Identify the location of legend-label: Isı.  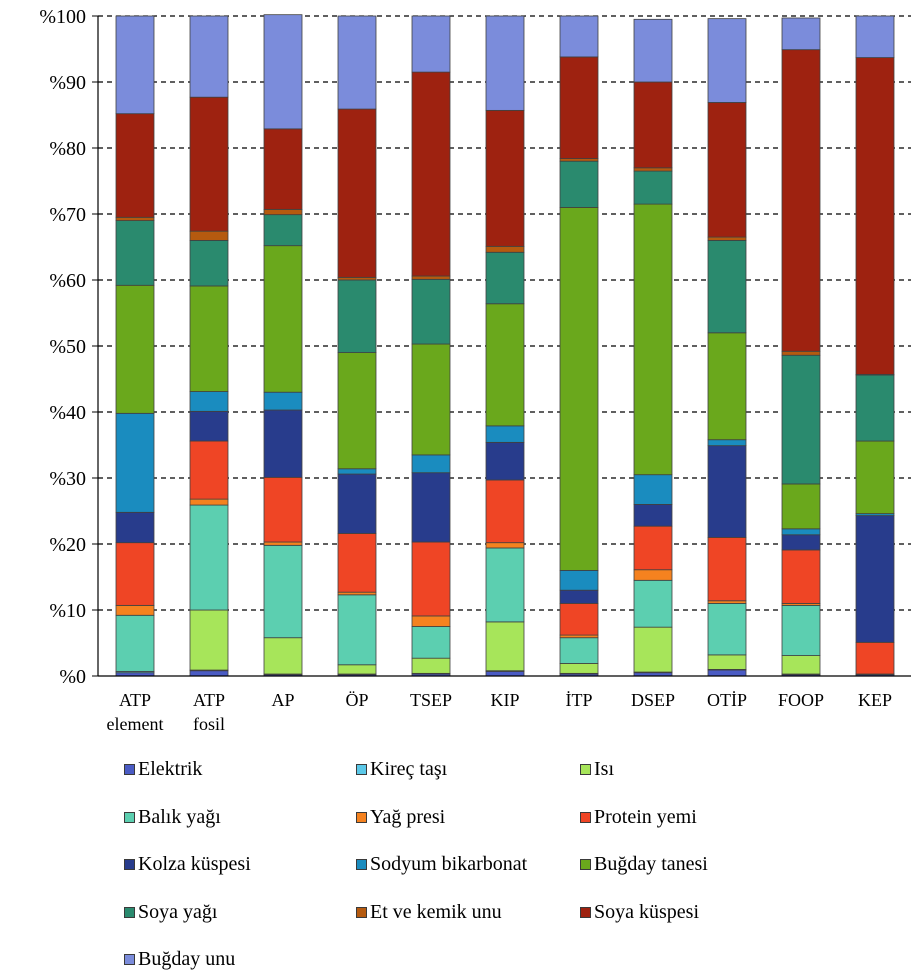
(604, 769).